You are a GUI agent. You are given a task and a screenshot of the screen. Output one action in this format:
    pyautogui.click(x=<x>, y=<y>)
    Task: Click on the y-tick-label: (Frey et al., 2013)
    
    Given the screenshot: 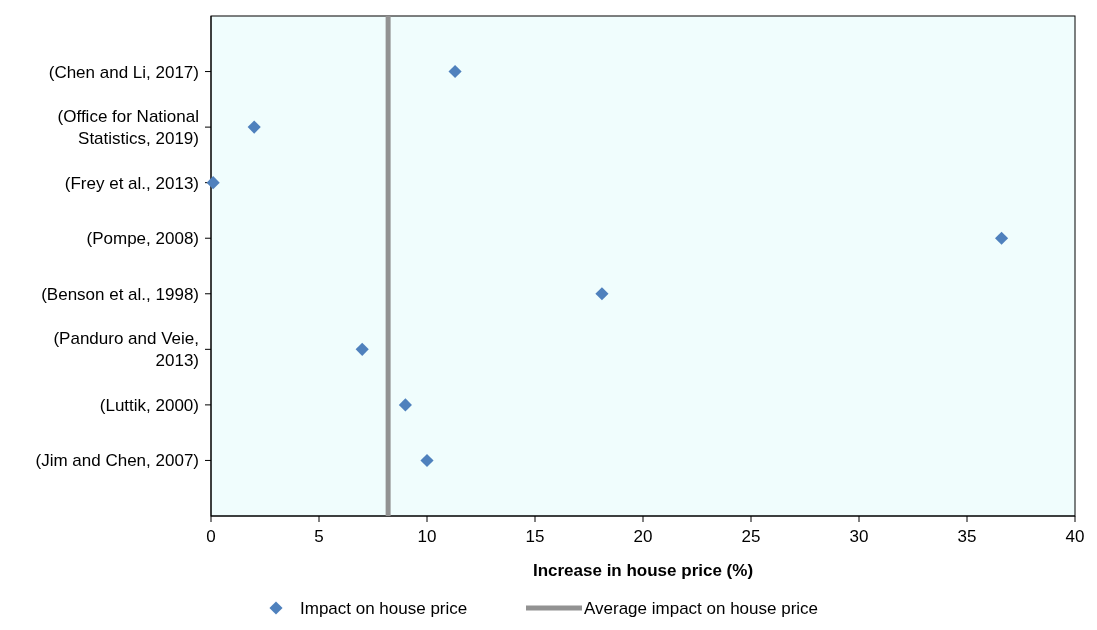 What is the action you would take?
    pyautogui.click(x=131, y=183)
    